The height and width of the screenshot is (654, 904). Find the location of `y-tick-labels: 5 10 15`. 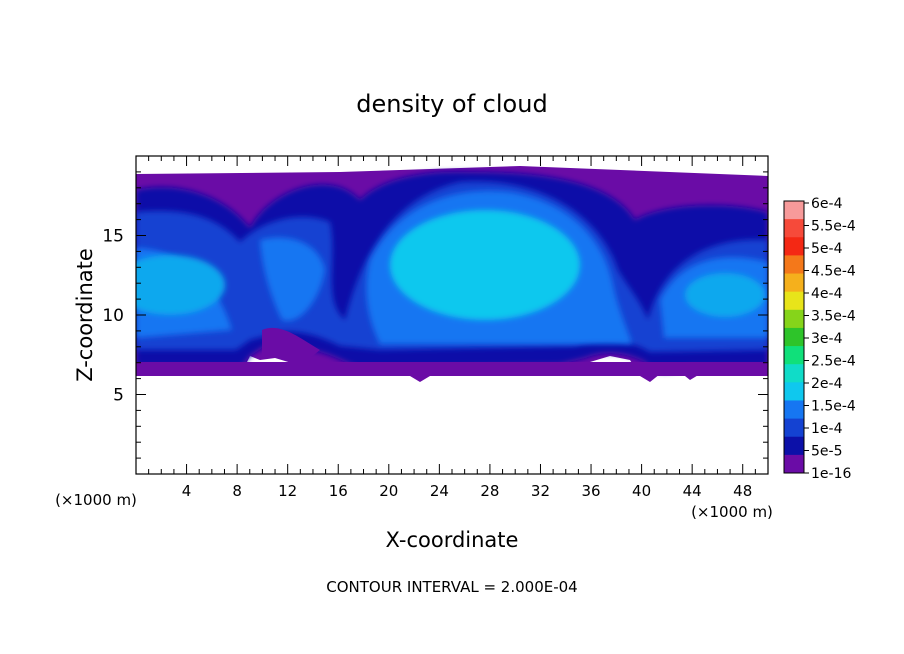

y-tick-labels: 5 10 15 is located at coordinates (113, 316).